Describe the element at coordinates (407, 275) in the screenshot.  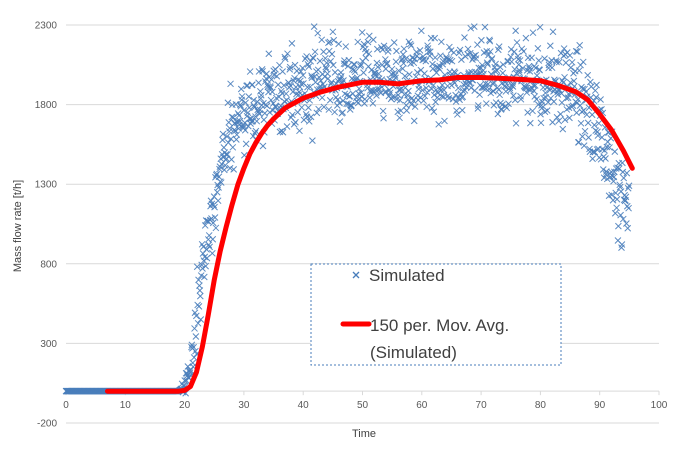
I see `legend-label-simulated: Simulated` at that location.